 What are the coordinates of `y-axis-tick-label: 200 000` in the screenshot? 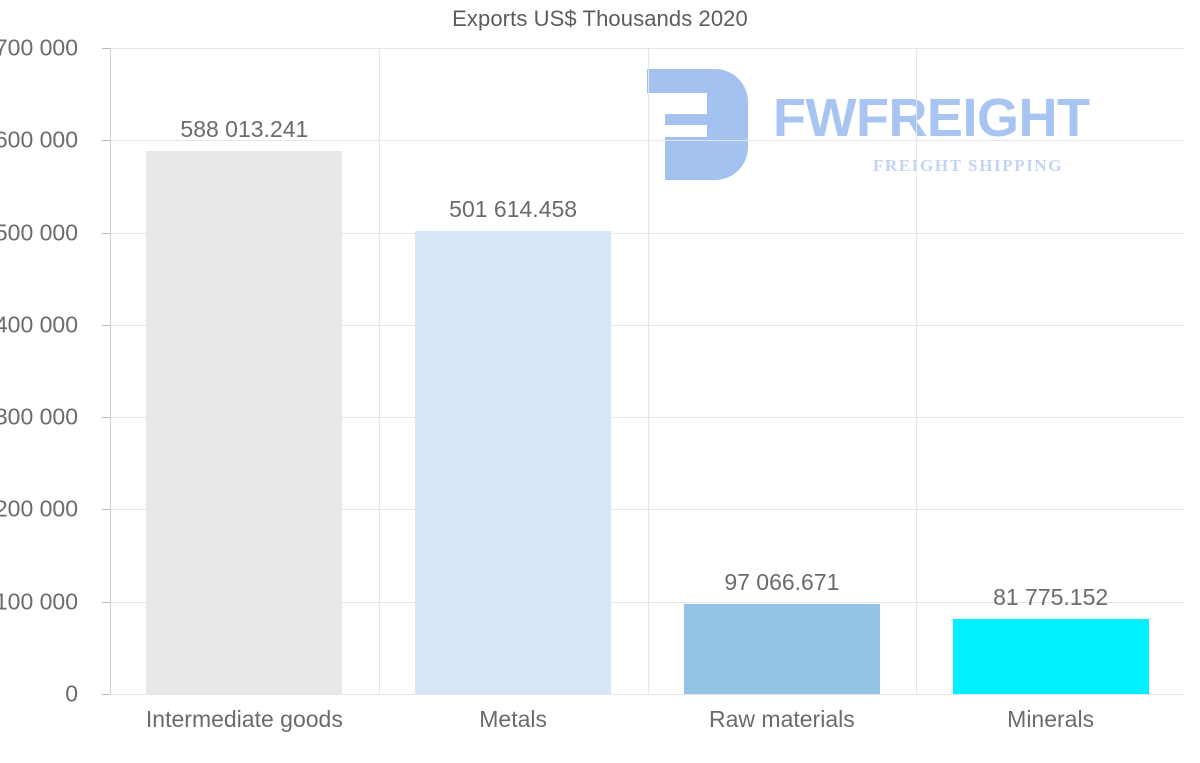 It's located at (39, 508).